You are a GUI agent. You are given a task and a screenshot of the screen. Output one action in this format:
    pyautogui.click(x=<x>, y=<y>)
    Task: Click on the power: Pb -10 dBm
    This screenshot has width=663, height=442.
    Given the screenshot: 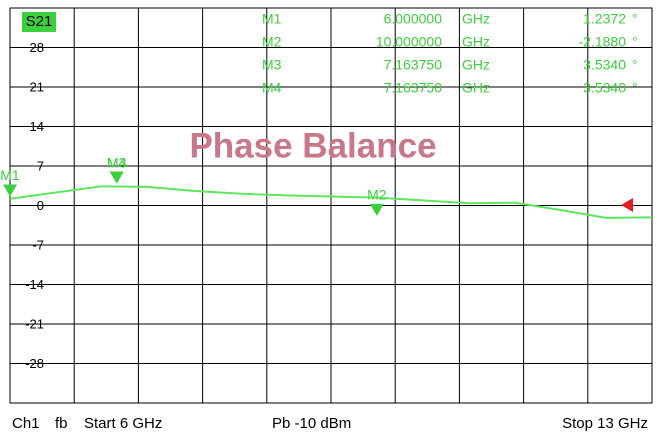 What is the action you would take?
    pyautogui.click(x=311, y=423)
    